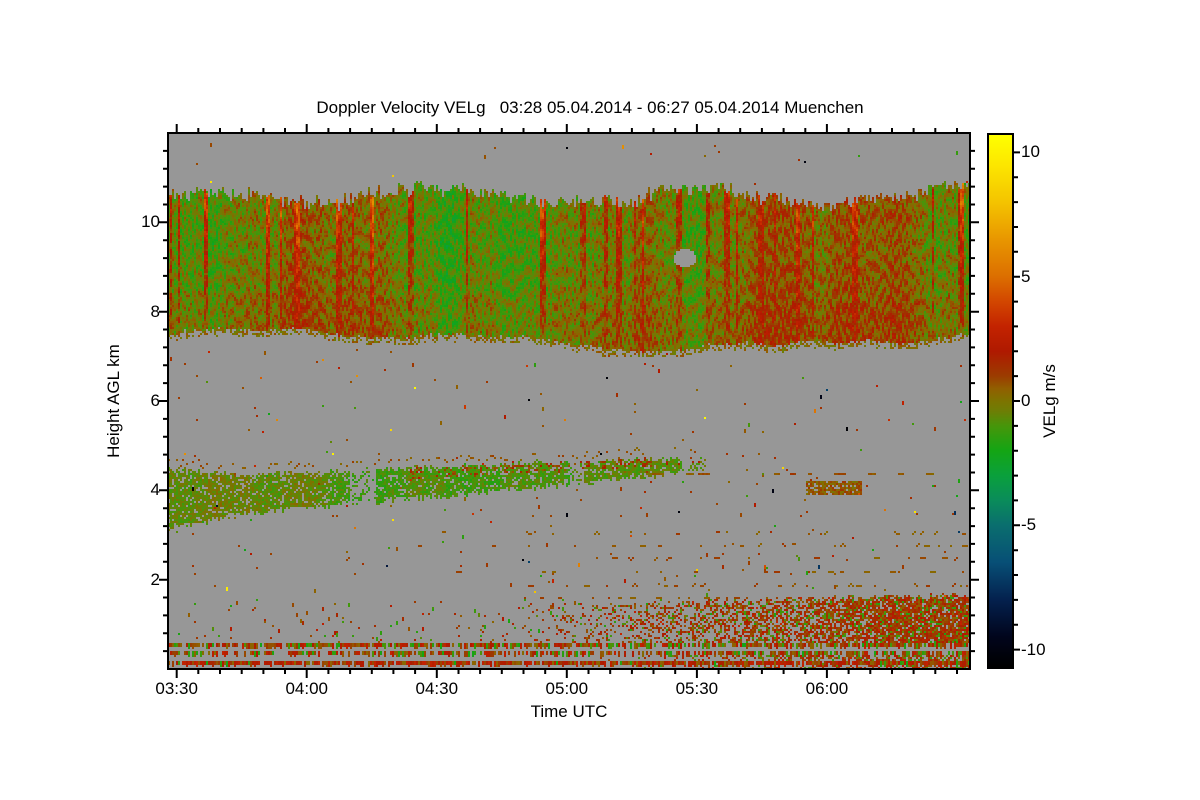  Describe the element at coordinates (1033, 649) in the screenshot. I see `colorbar-tick-label: -10` at that location.